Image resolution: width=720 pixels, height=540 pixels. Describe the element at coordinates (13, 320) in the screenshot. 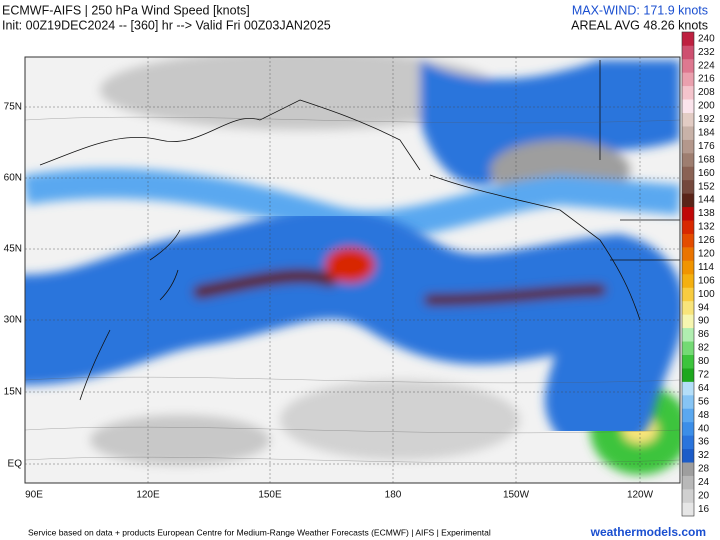

I see `lat-label: 30N` at that location.